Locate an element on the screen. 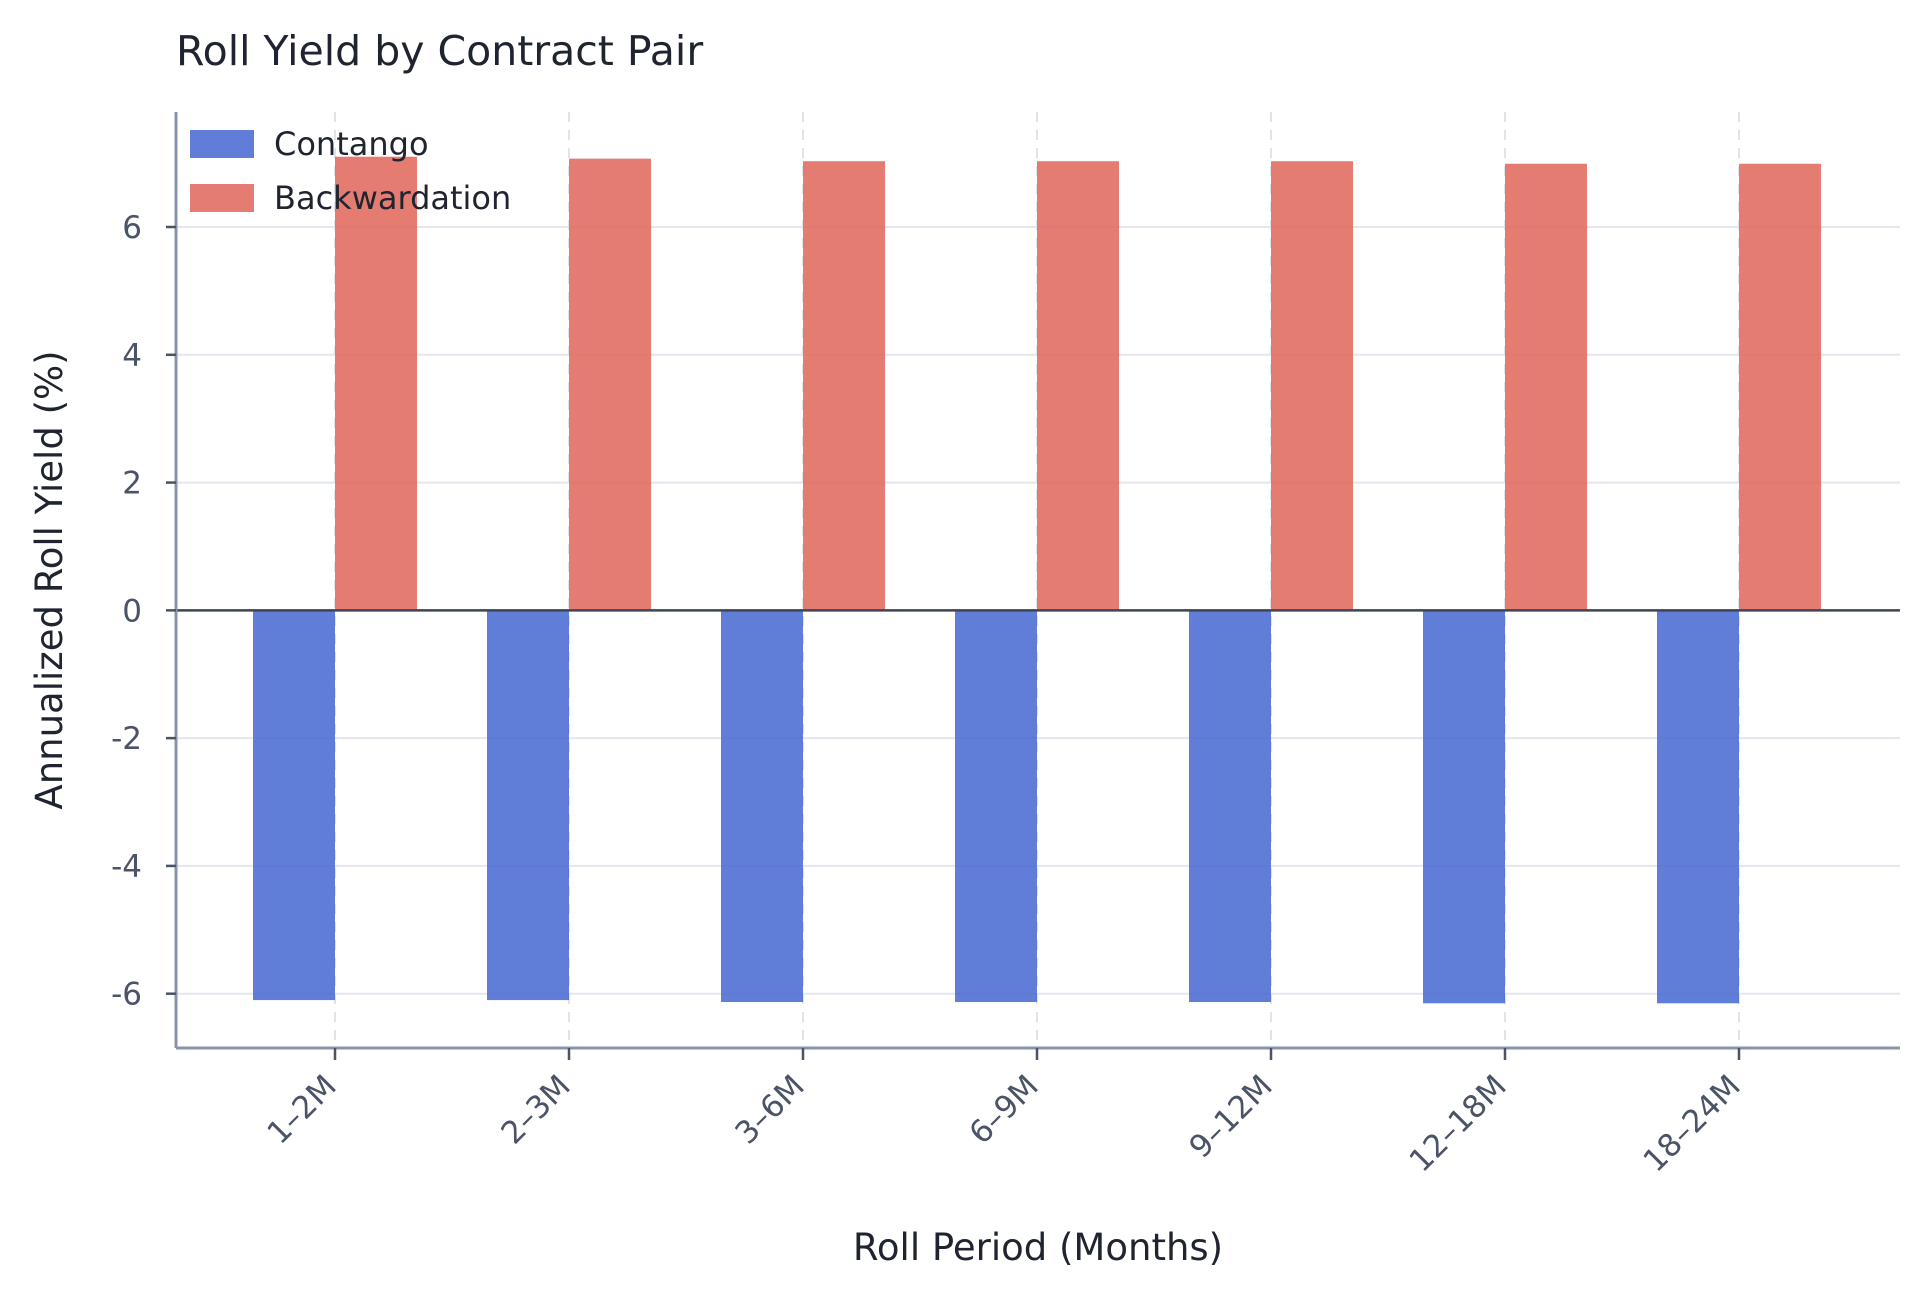 This screenshot has width=1920, height=1292. y-tick-label: 4 is located at coordinates (132, 356).